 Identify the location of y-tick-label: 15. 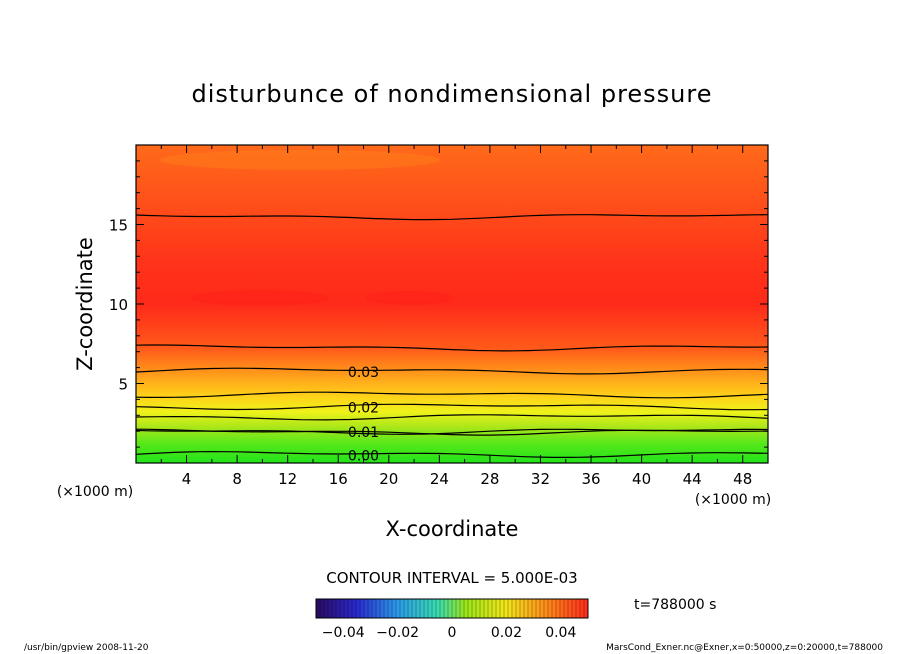
(118, 226).